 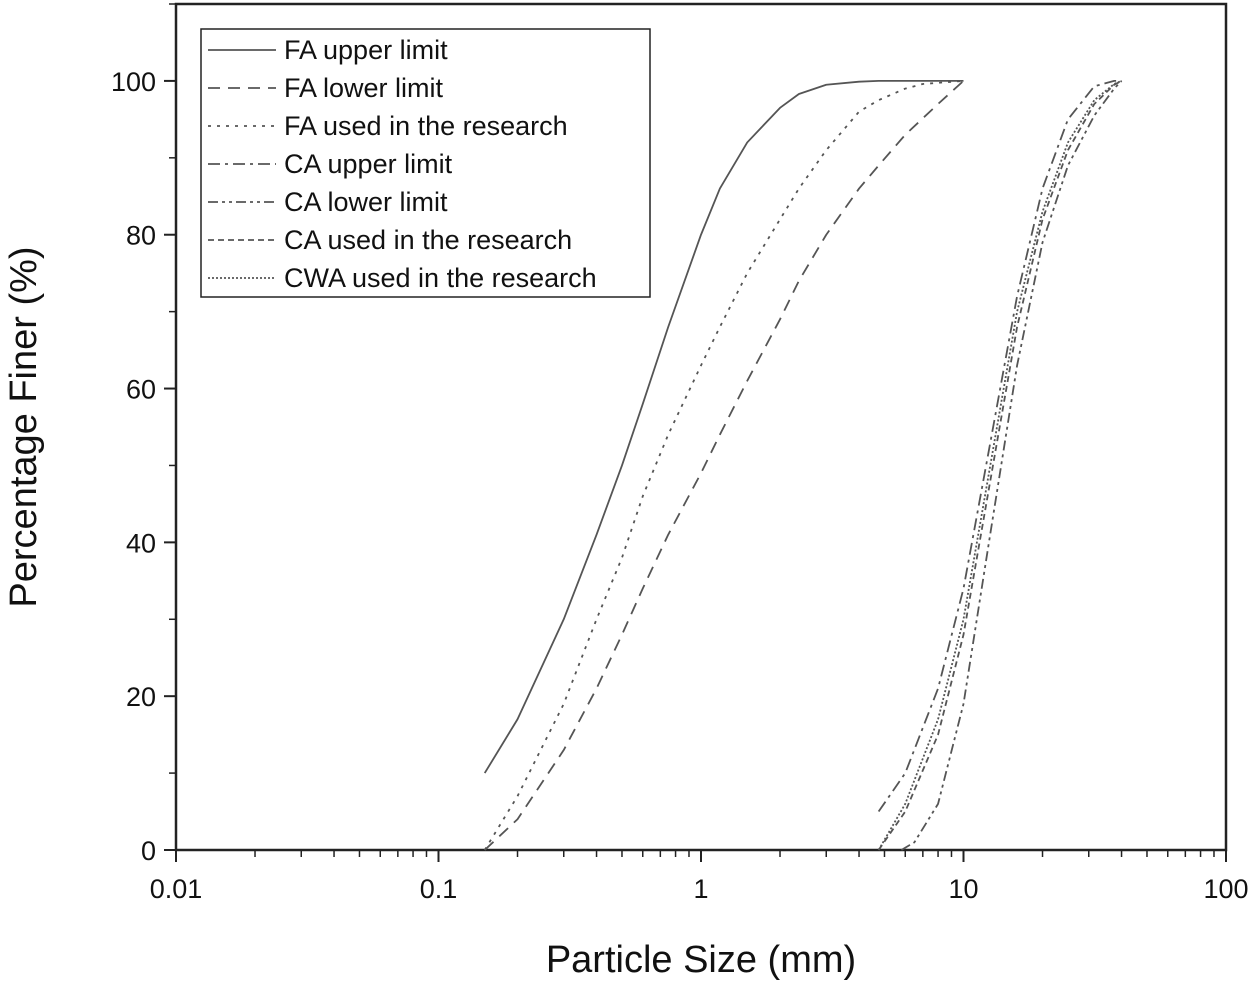 What do you see at coordinates (133, 82) in the screenshot?
I see `y-tick-label: 100` at bounding box center [133, 82].